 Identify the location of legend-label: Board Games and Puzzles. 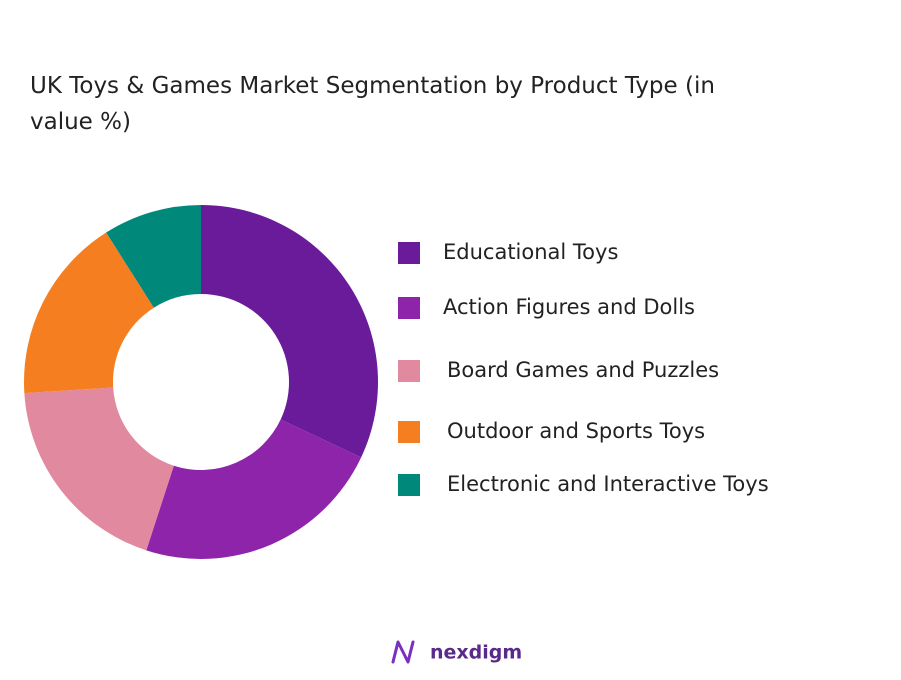
(583, 370).